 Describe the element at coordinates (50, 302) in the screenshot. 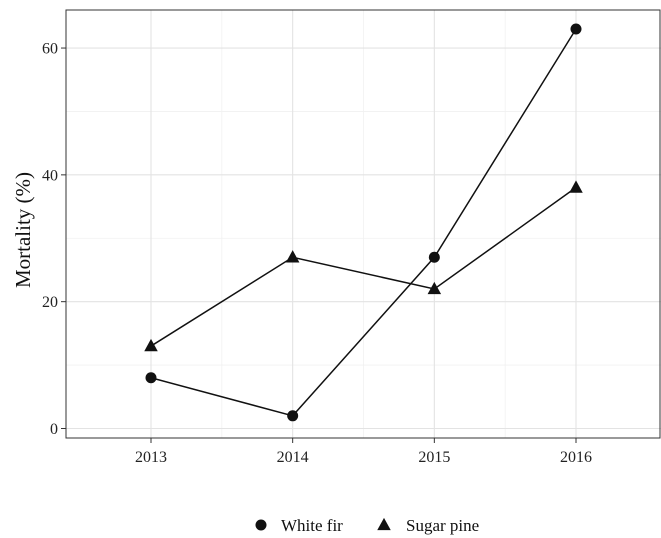

I see `y-tick-label: 20` at that location.